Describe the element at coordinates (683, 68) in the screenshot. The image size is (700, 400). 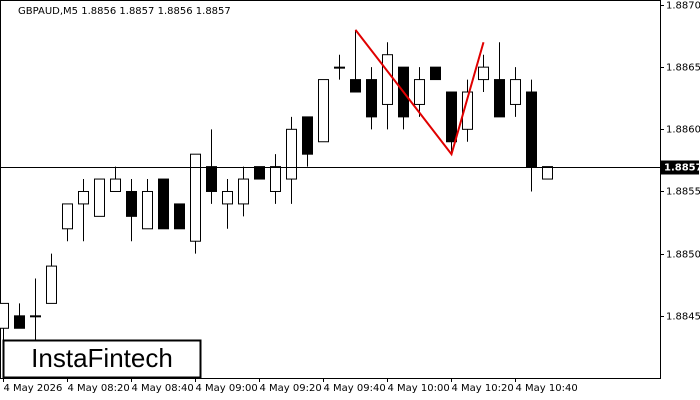
I see `y-tick-label: 1.8865` at that location.